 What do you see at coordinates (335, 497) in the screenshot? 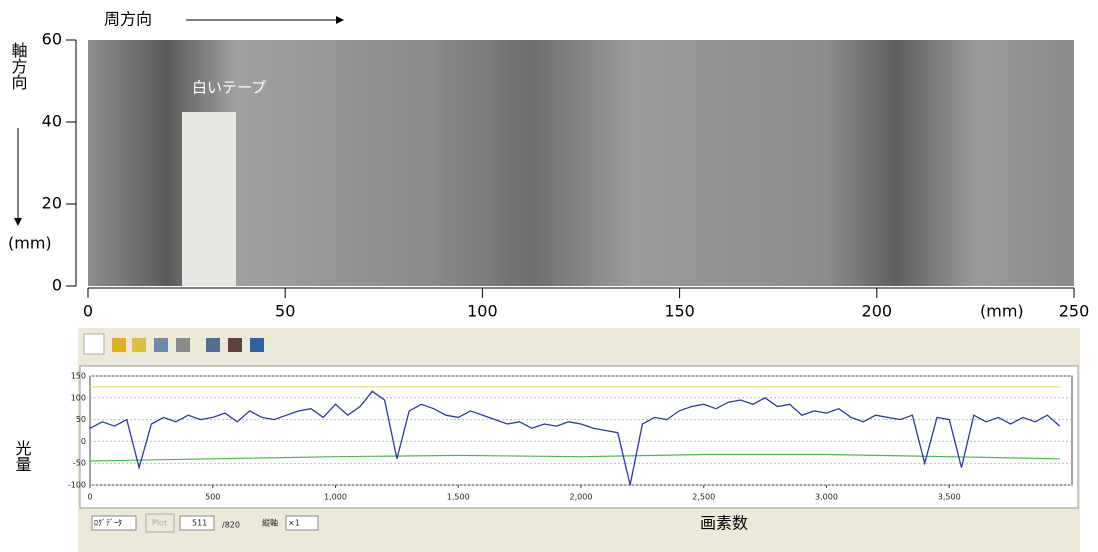
I see `x-tick-label: 1,000` at bounding box center [335, 497].